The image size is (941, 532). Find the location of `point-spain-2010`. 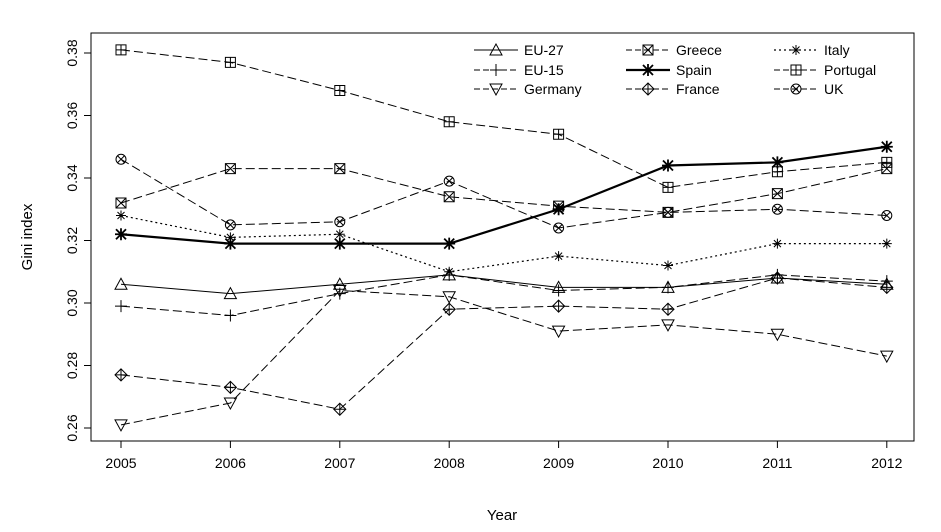

point-spain-2010 is located at coordinates (668, 165).